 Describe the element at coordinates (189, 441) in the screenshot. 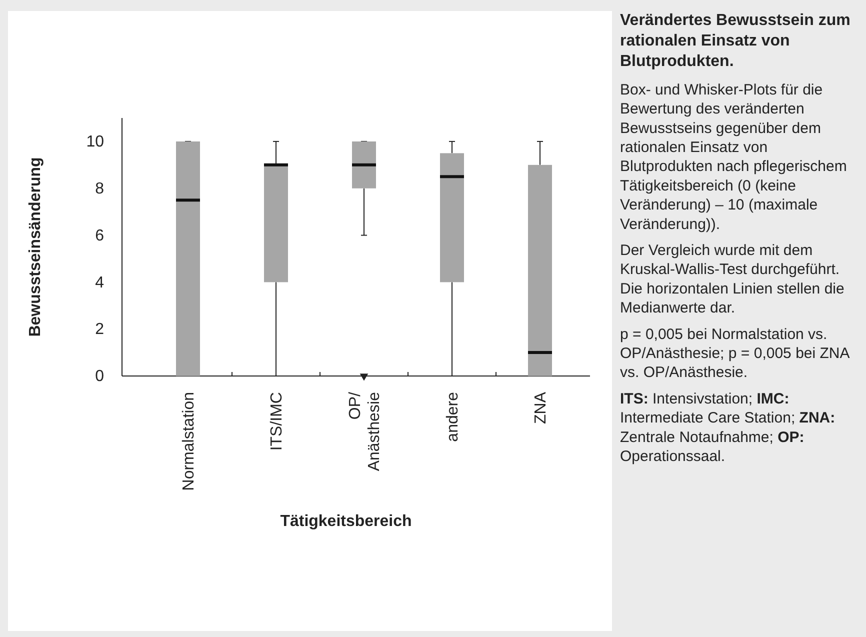

I see `x-tick-label: Normalstation` at that location.